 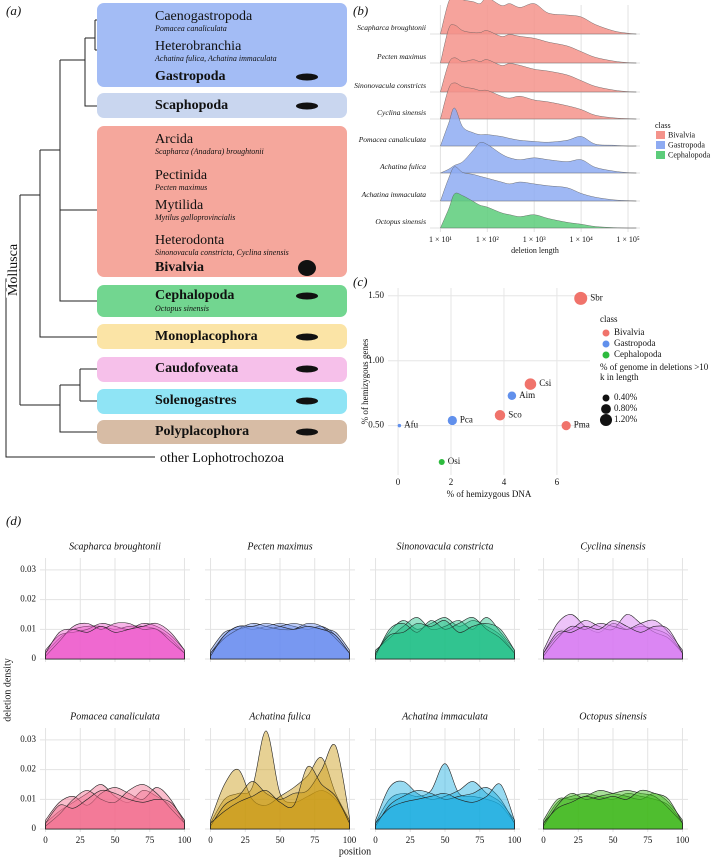 I want to click on panel-title: Scapharca broughtonii, so click(x=115, y=546).